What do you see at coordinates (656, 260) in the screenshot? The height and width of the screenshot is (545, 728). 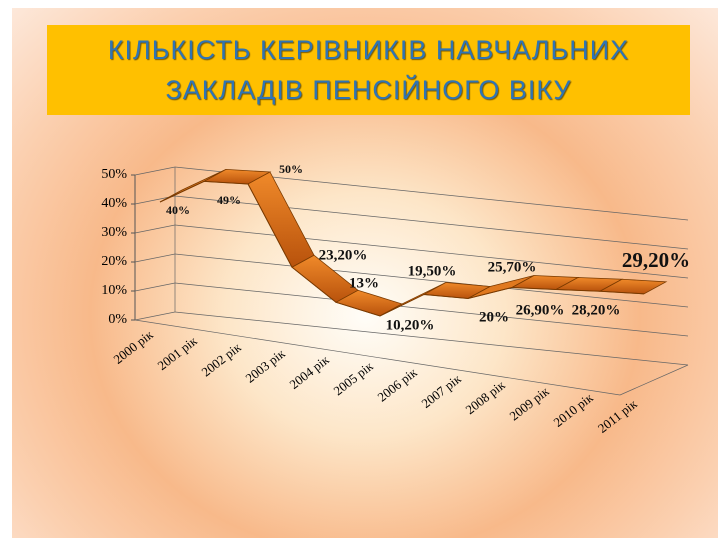 I see `data-label: 29,20%` at bounding box center [656, 260].